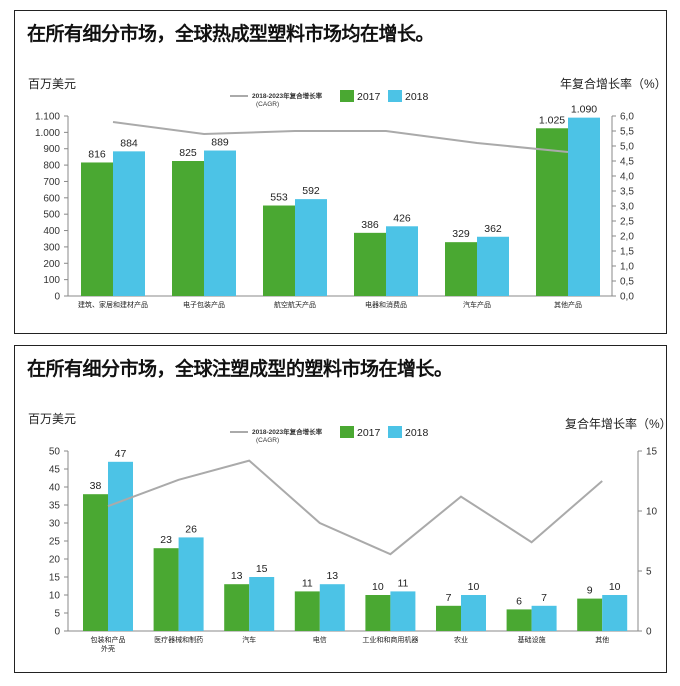 The image size is (680, 686). What do you see at coordinates (57, 297) in the screenshot?
I see `y-tick-label: 0` at bounding box center [57, 297].